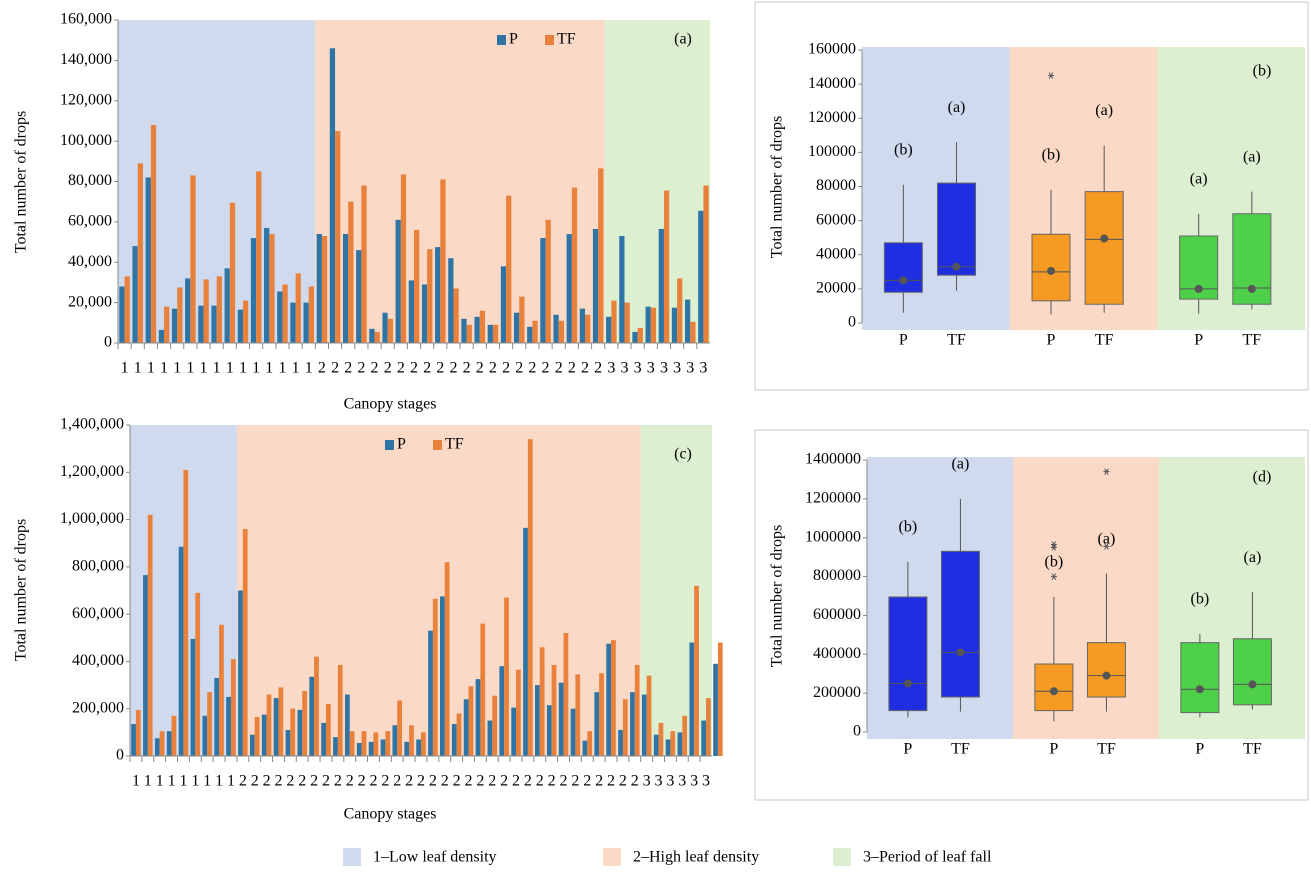 Image resolution: width=1311 pixels, height=878 pixels. Describe the element at coordinates (676, 590) in the screenshot. I see `stage-region` at that location.